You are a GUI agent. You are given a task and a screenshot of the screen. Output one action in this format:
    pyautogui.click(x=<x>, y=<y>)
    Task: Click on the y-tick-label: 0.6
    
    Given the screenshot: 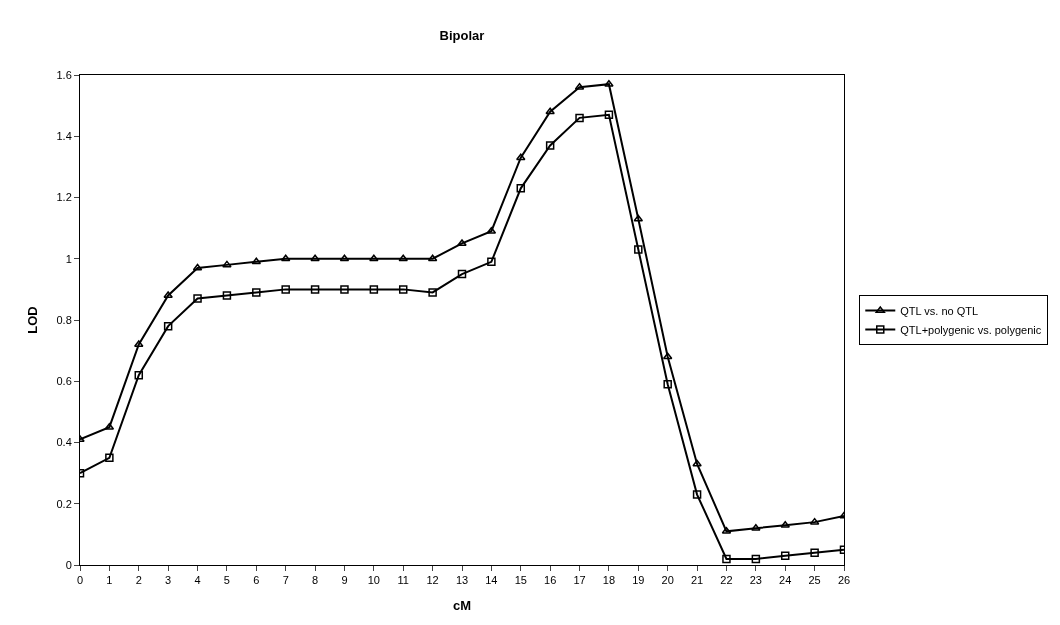 What is the action you would take?
    pyautogui.click(x=64, y=381)
    